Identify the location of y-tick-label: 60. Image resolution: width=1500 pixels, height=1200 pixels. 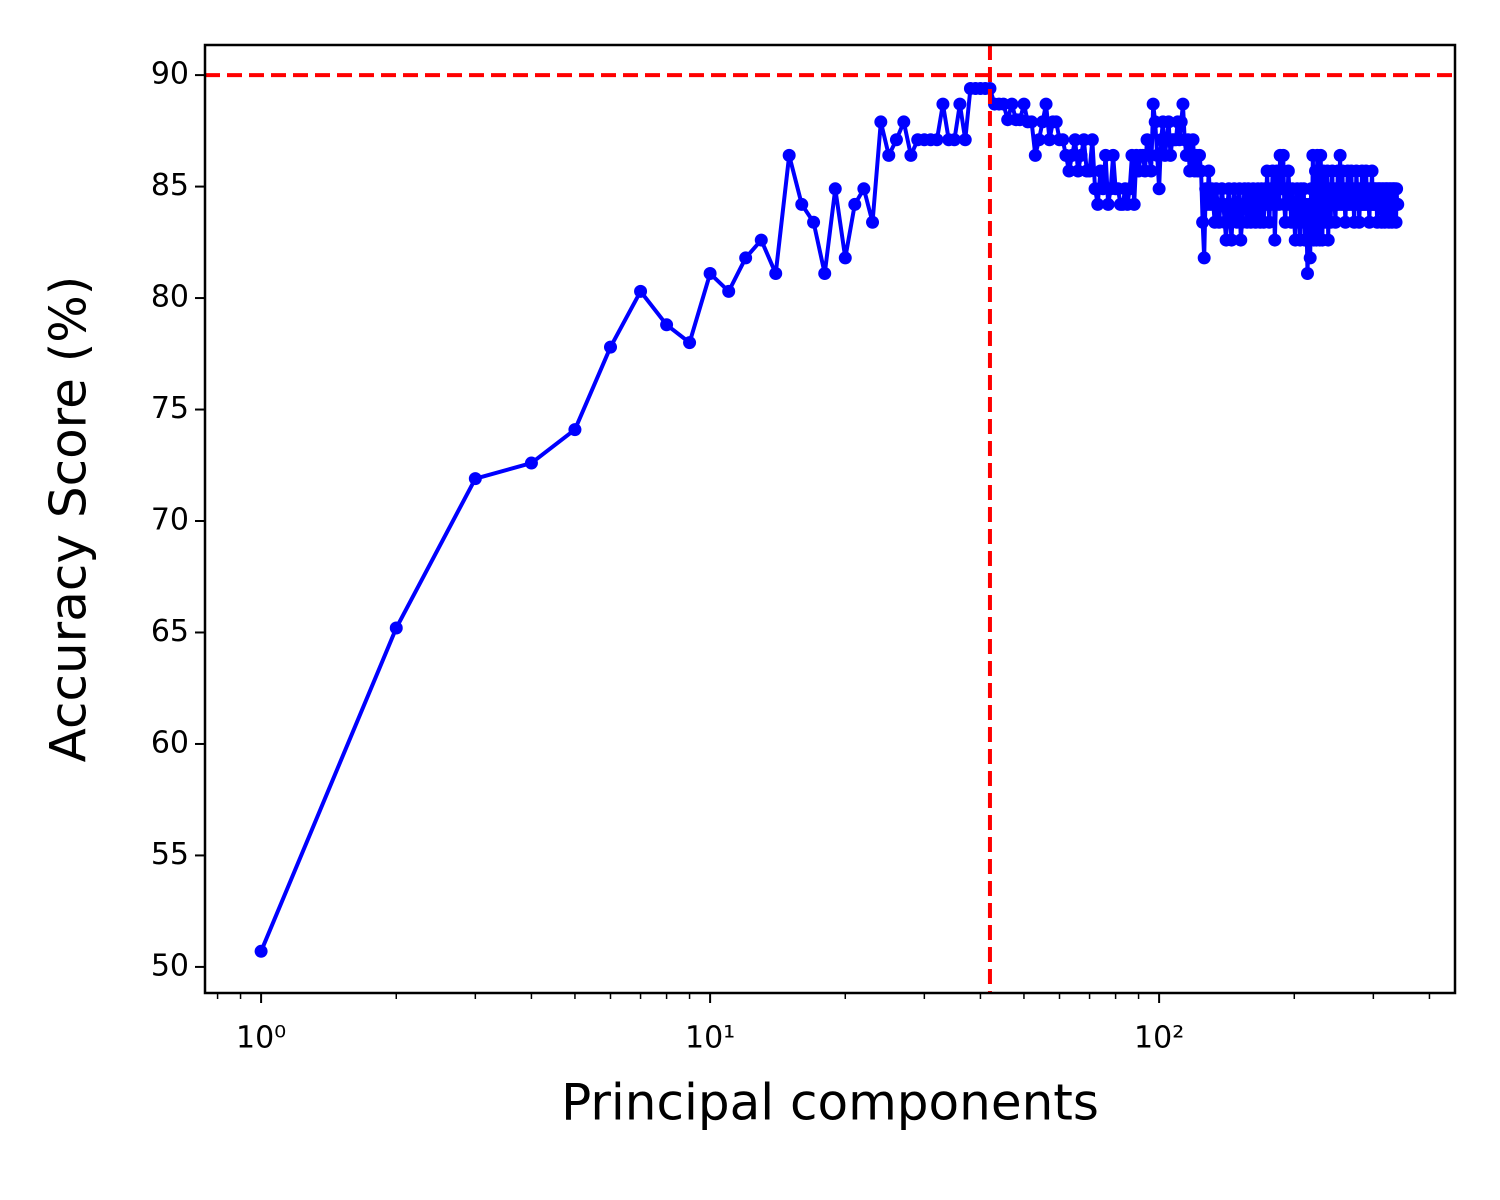
(170, 742).